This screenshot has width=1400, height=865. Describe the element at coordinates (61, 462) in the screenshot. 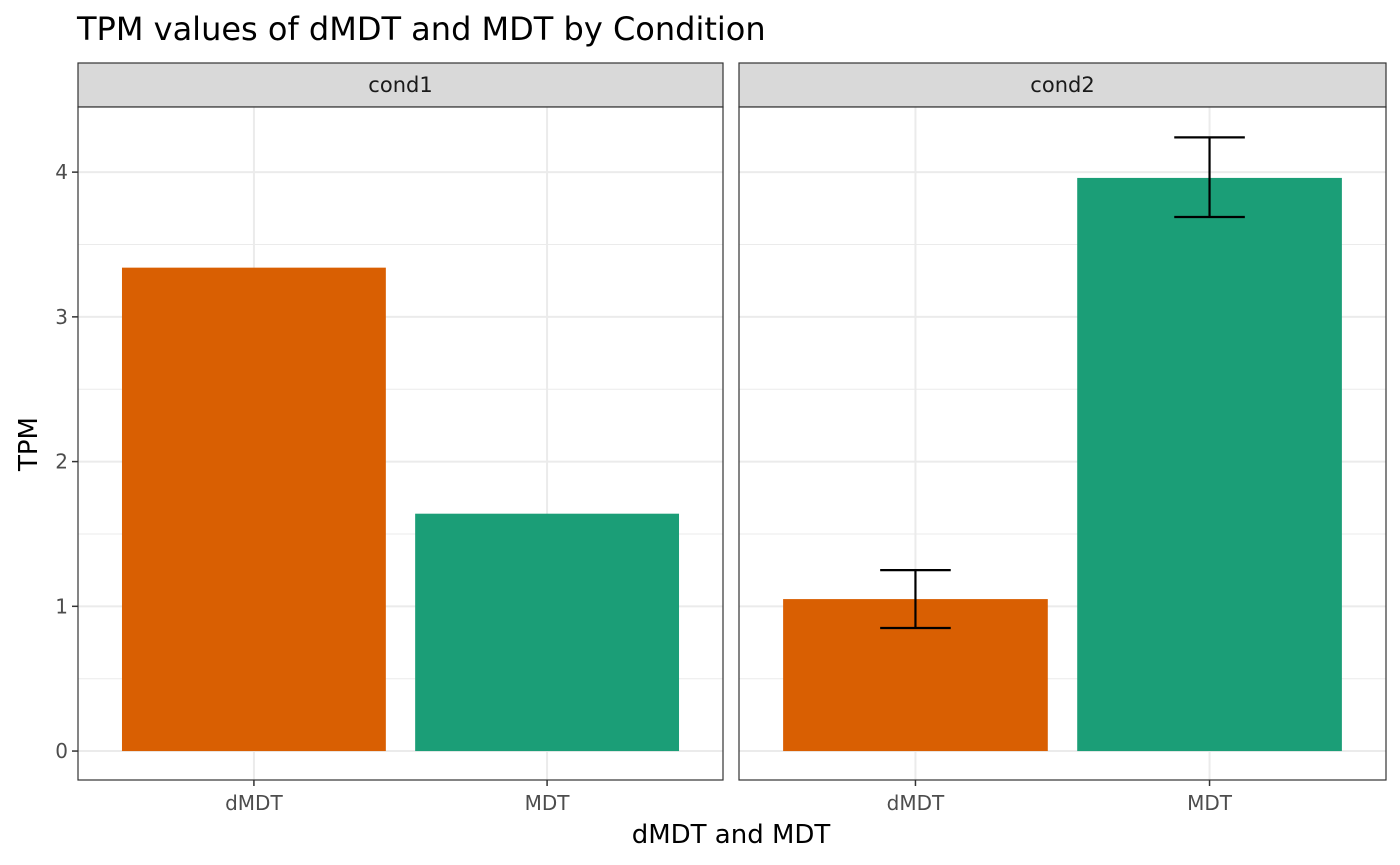

I see `y-tick-label: 2` at that location.